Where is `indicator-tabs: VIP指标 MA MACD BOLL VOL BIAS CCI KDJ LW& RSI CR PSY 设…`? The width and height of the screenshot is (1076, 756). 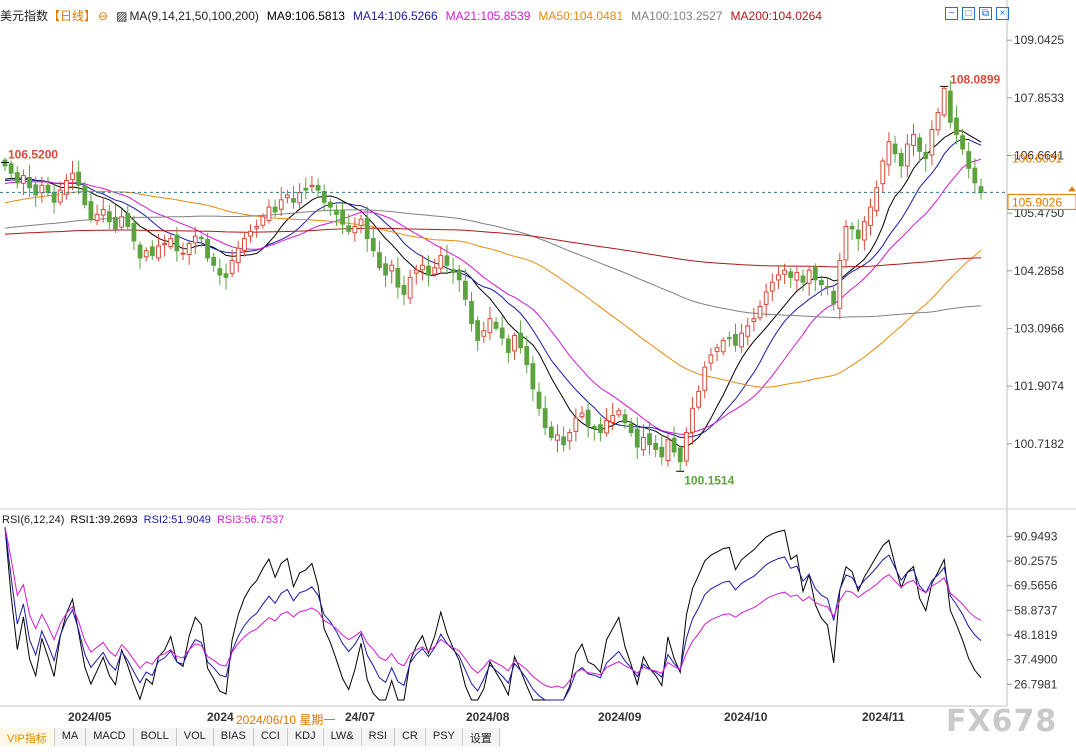
indicator-tabs: VIP指标 MA MACD BOLL VOL BIAS CCI KDJ LW& RSI CR PSY 设… is located at coordinates (250, 737).